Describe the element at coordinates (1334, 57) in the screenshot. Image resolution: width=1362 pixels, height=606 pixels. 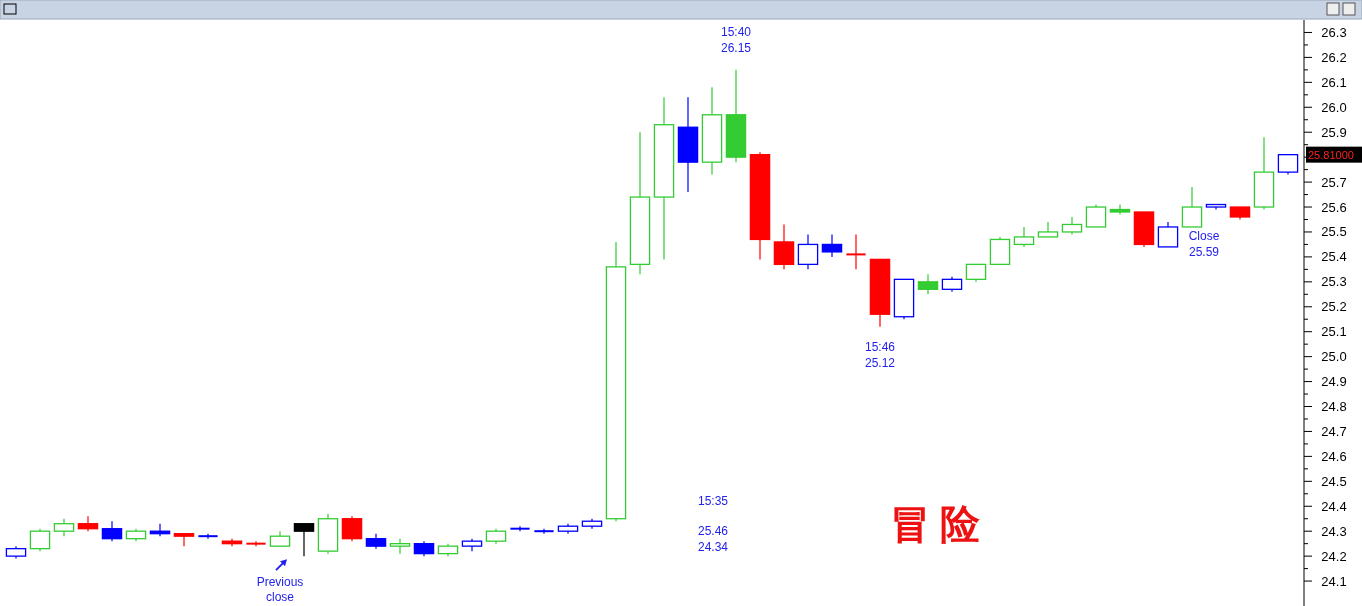
I see `y-tick-label: 26.2` at that location.